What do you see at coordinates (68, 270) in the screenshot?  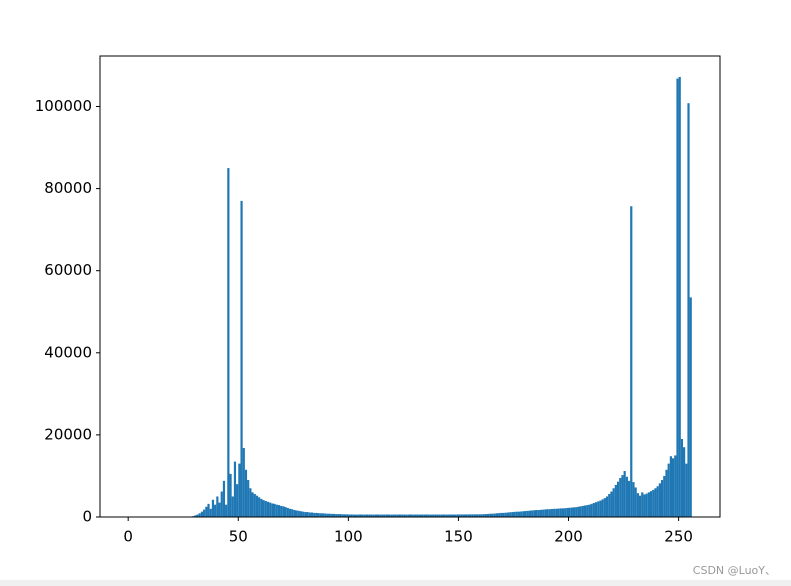 I see `y-tick-label: 60000` at bounding box center [68, 270].